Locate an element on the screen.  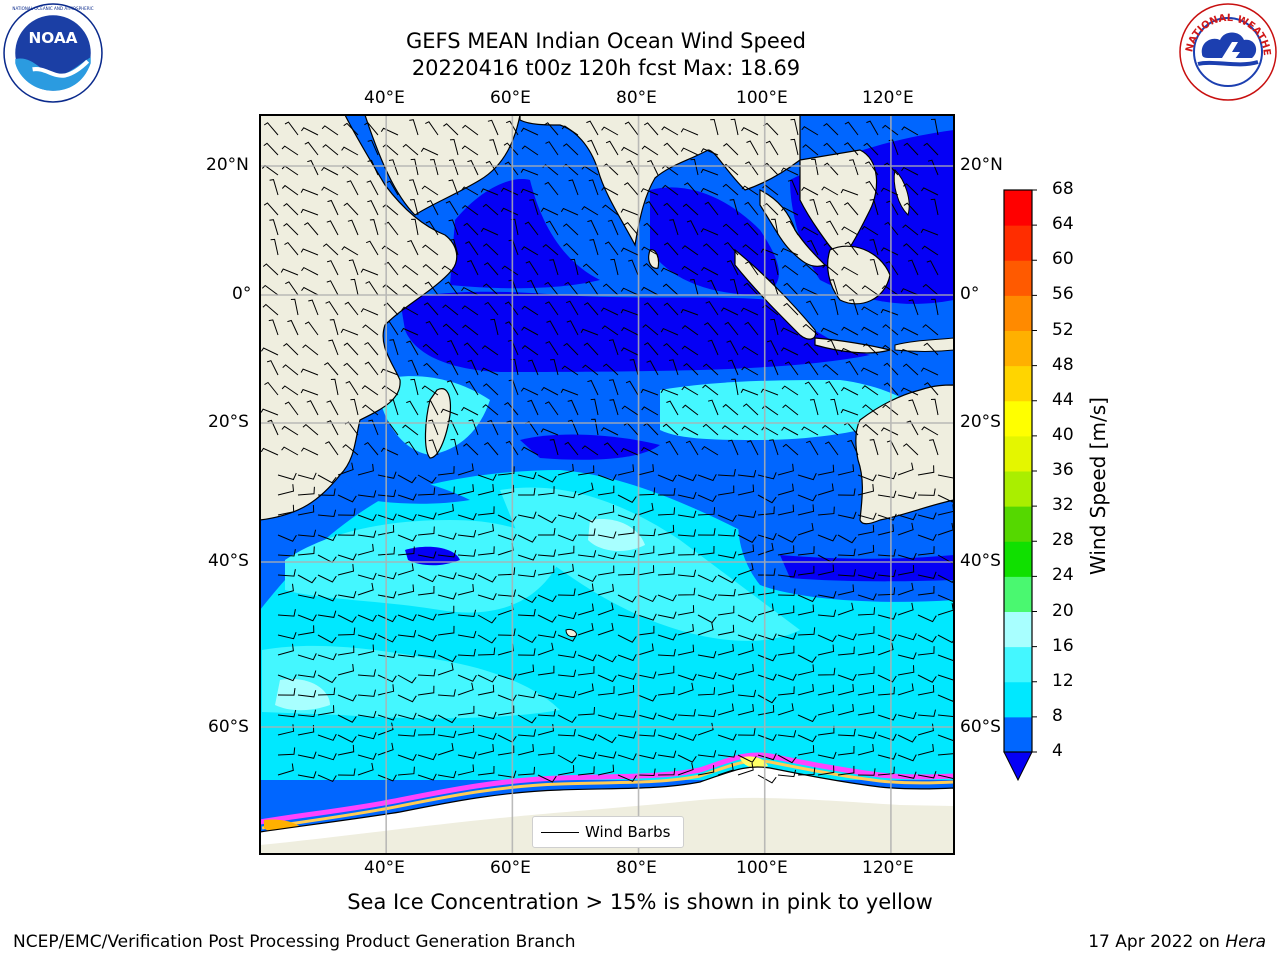
left-lat-tick: 40°S is located at coordinates (228, 561).